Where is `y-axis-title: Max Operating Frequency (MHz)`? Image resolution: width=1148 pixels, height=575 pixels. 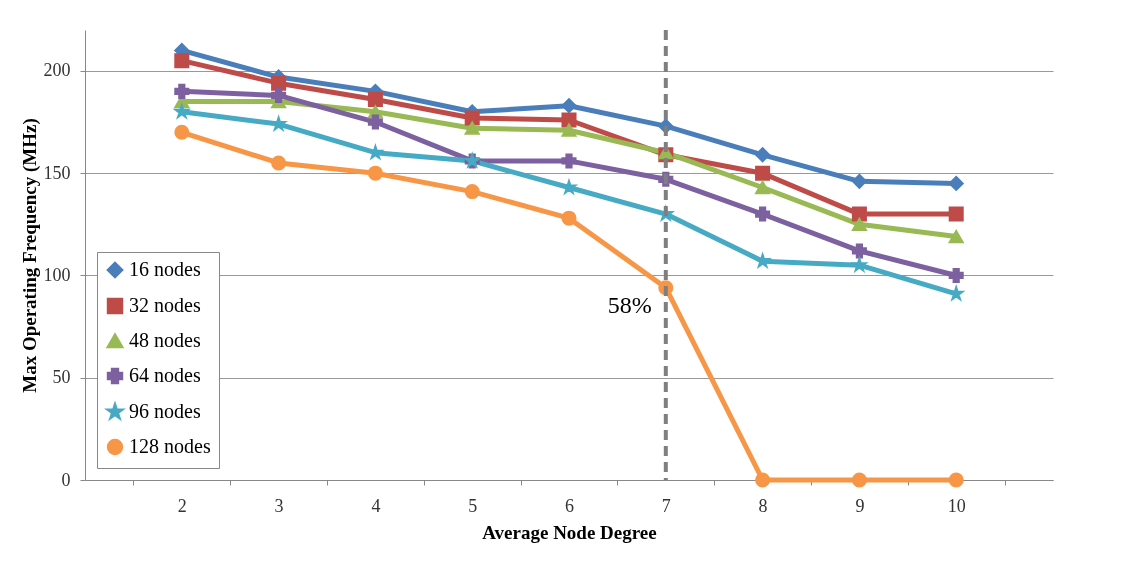
y-axis-title: Max Operating Frequency (MHz) is located at coordinates (29, 255).